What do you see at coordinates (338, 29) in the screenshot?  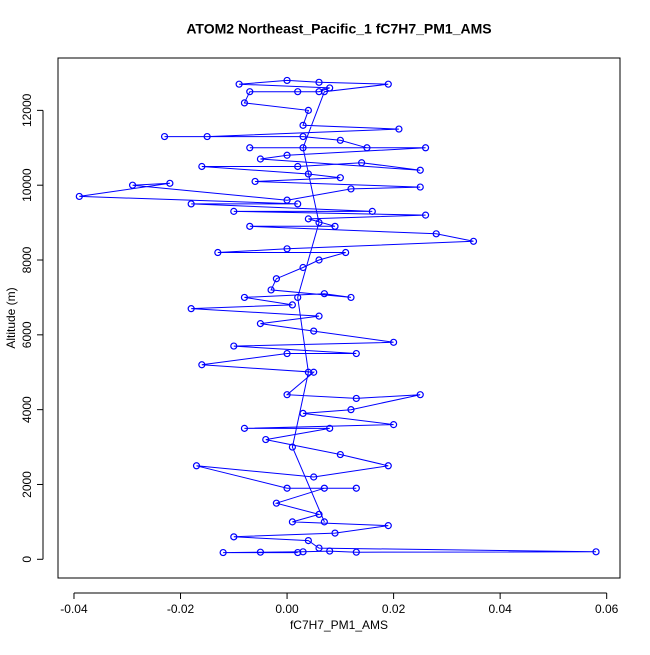 I see `chart-title: ATOM2 Northeast_Pacific_1 fC7H7_PM1_AMS` at bounding box center [338, 29].